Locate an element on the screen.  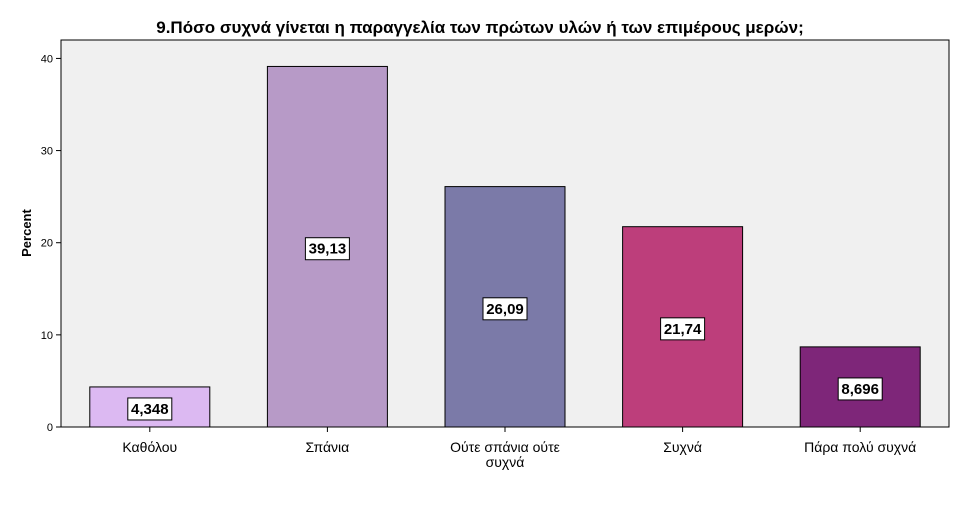
y-tick-label: 30 is located at coordinates (47, 152).